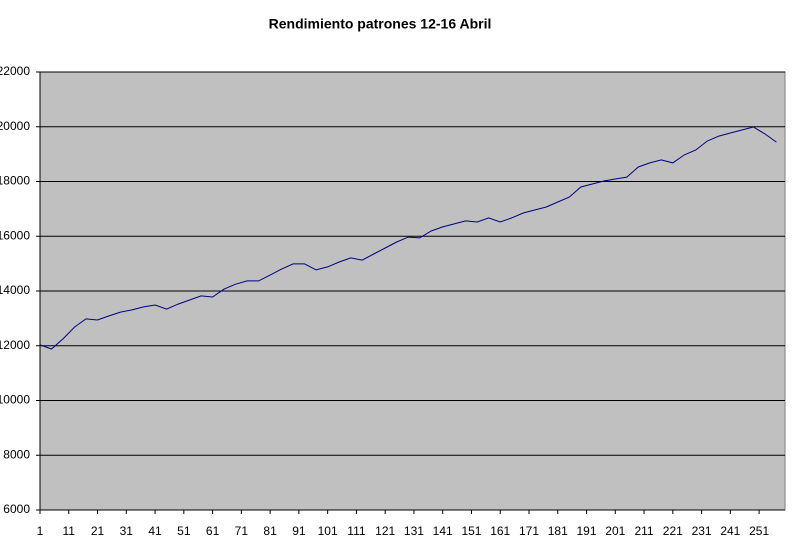 Image resolution: width=794 pixels, height=551 pixels. What do you see at coordinates (15, 235) in the screenshot?
I see `y-tick-label: 16000` at bounding box center [15, 235].